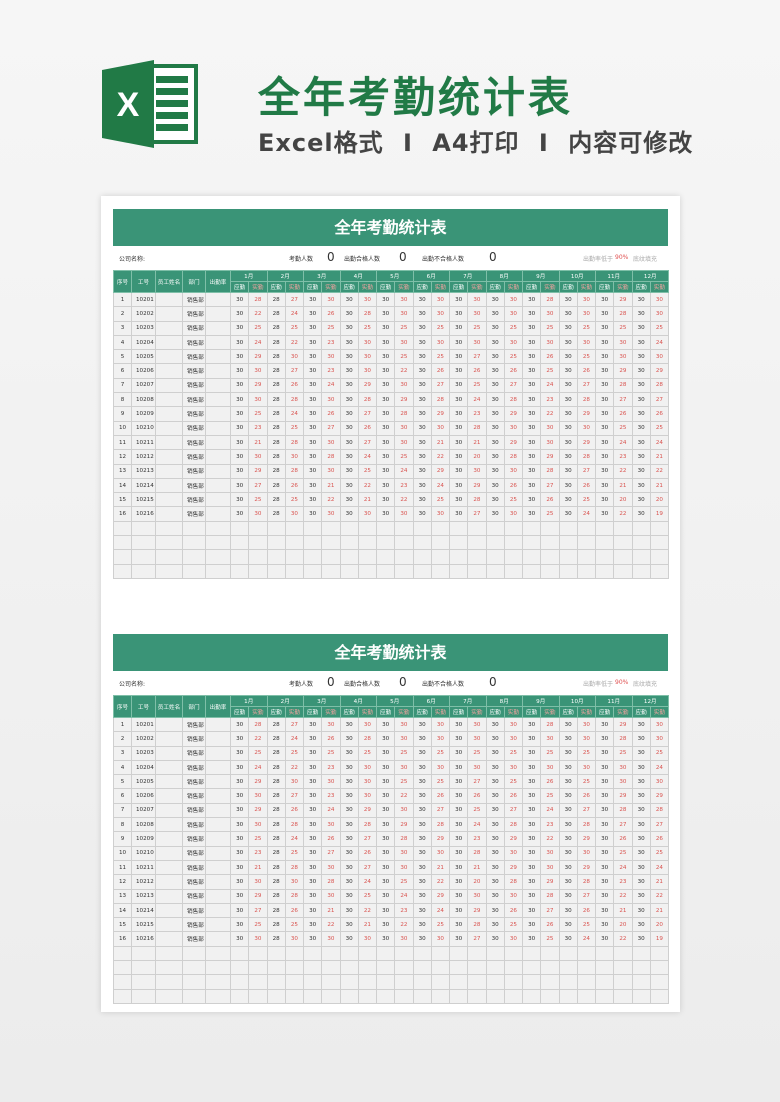 Image resolution: width=780 pixels, height=1102 pixels. I want to click on actual-days-cell: 26, so click(331, 839).